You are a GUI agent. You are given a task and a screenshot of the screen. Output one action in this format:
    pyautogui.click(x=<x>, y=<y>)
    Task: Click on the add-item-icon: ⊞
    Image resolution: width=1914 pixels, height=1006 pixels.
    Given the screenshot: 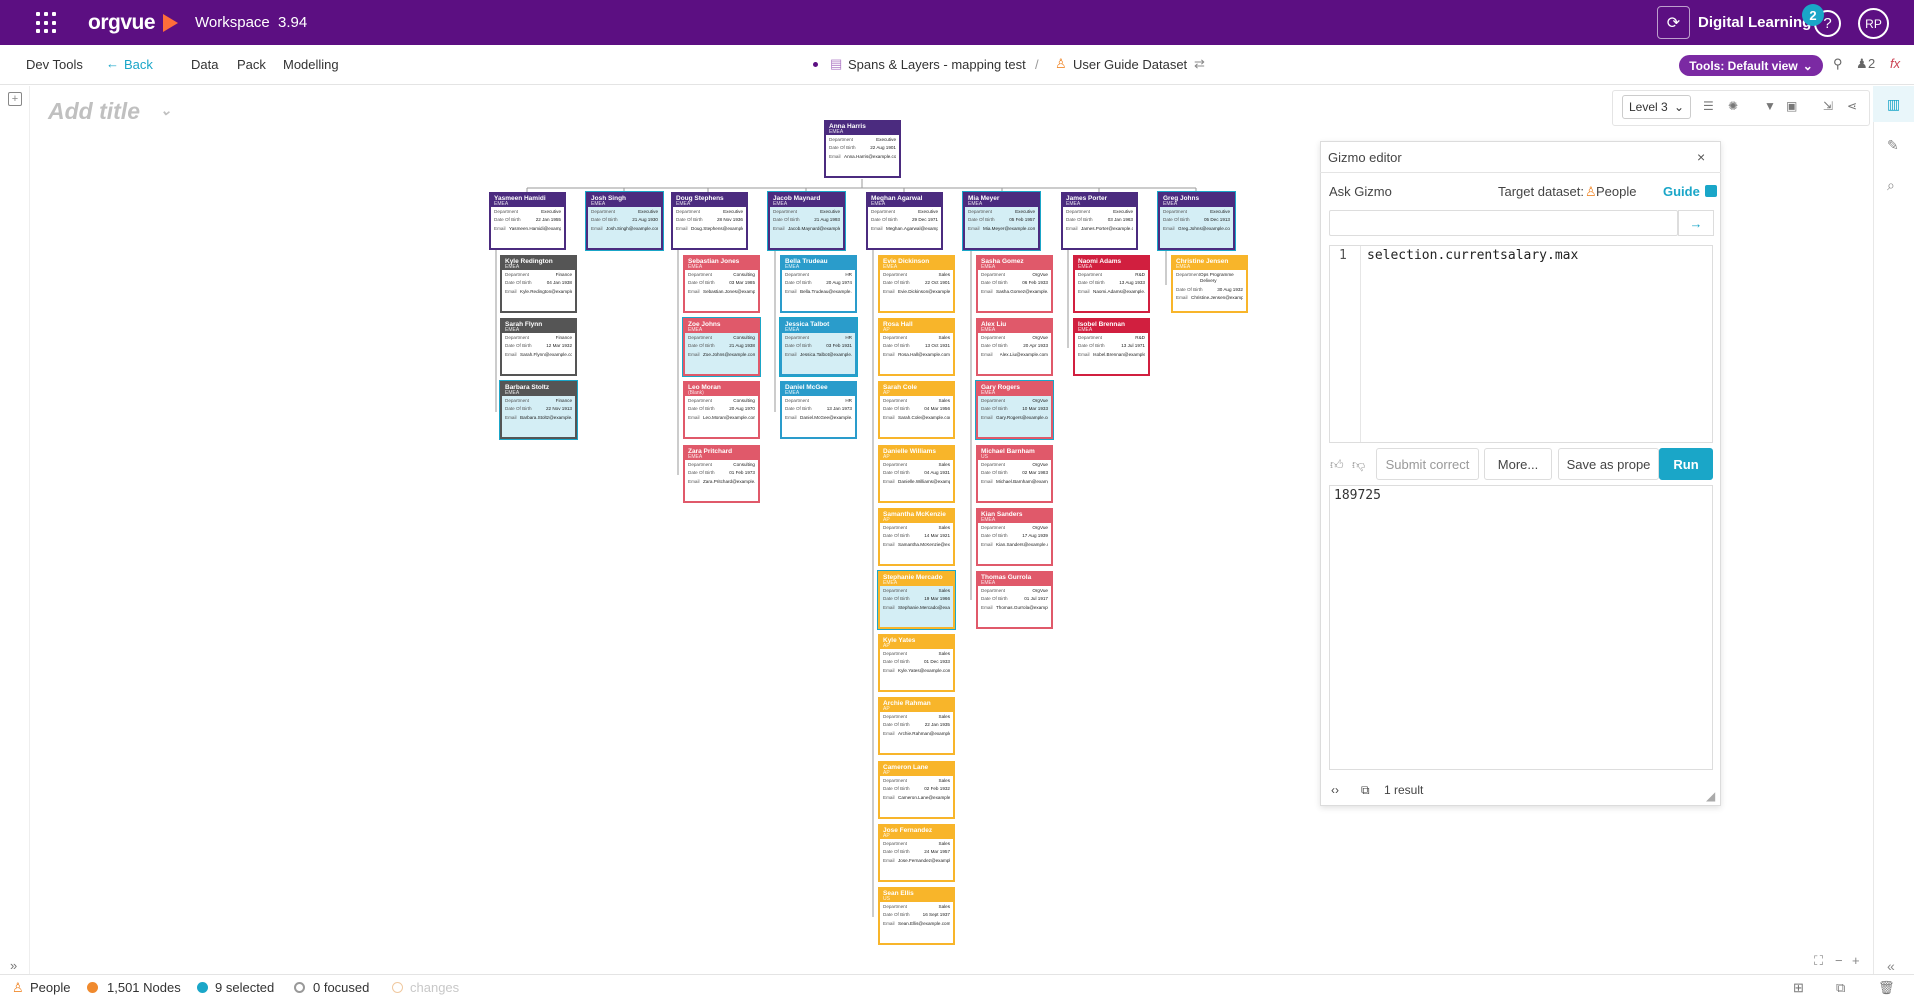 What is the action you would take?
    pyautogui.click(x=1798, y=987)
    